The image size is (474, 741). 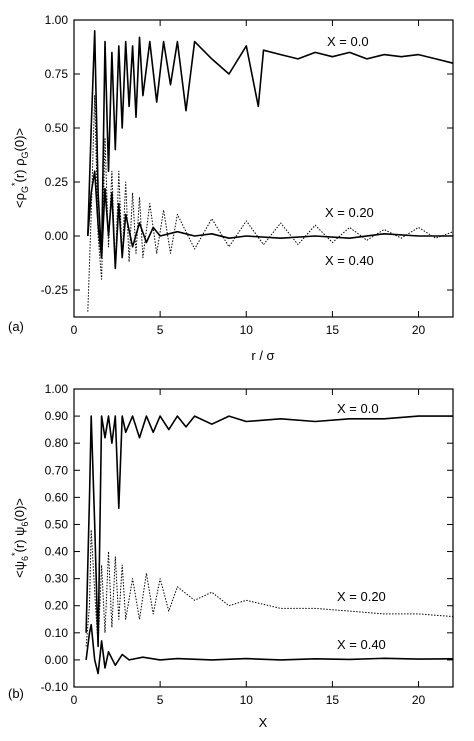 I want to click on a-x-tick-label: 5, so click(x=160, y=330).